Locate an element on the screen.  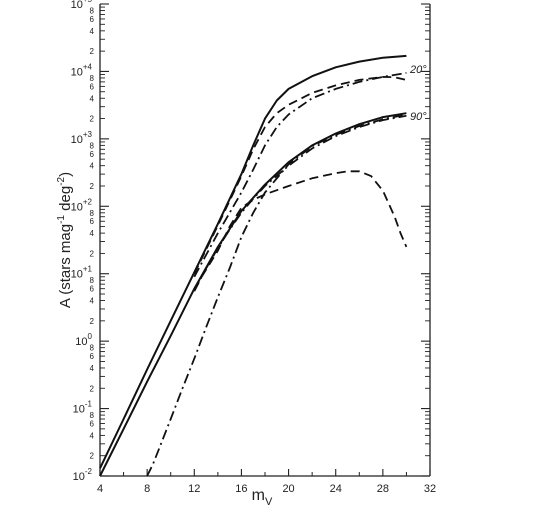
y-axis-title-part1: A (stars mag is located at coordinates (65, 266).